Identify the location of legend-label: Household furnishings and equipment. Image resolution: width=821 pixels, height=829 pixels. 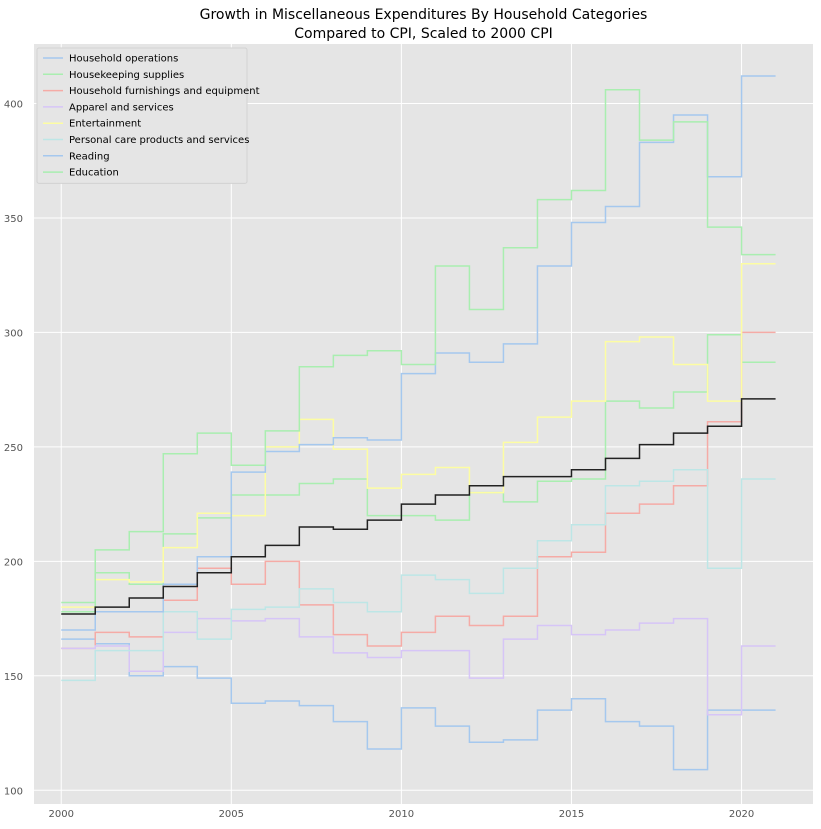
(164, 91).